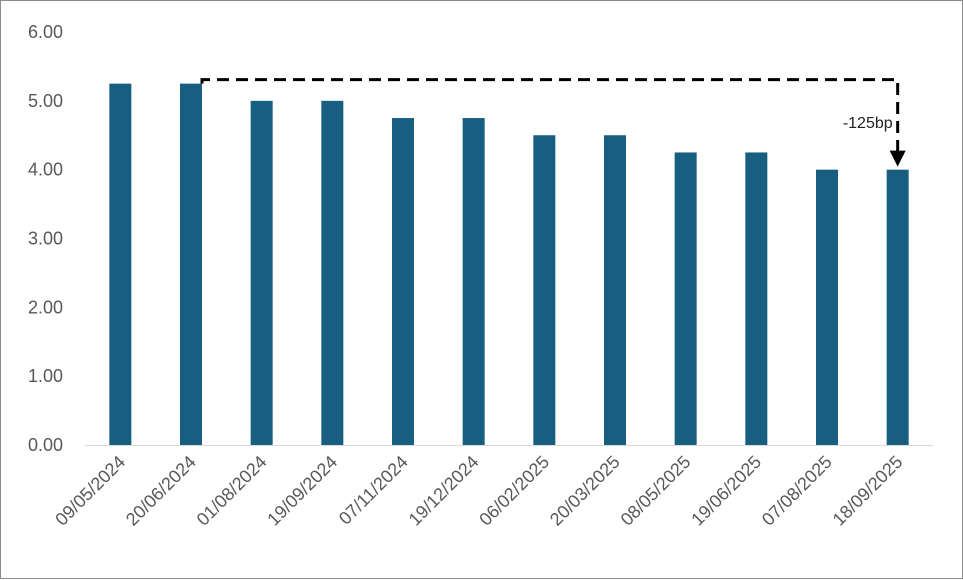 The image size is (963, 580). What do you see at coordinates (45, 307) in the screenshot?
I see `y-tick-label: 2.00` at bounding box center [45, 307].